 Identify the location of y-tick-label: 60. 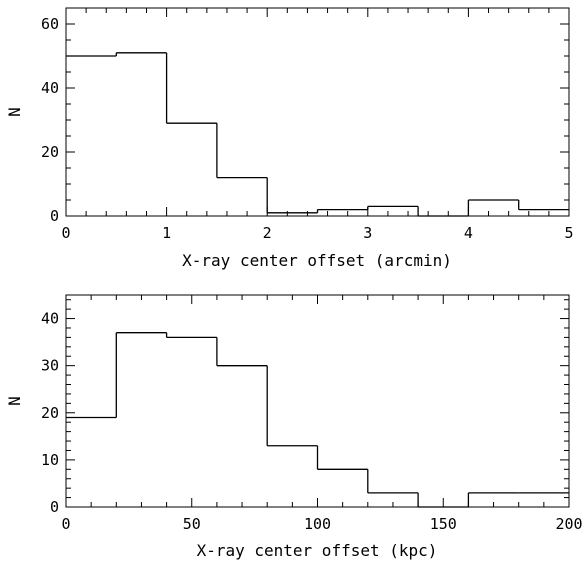
(50, 24).